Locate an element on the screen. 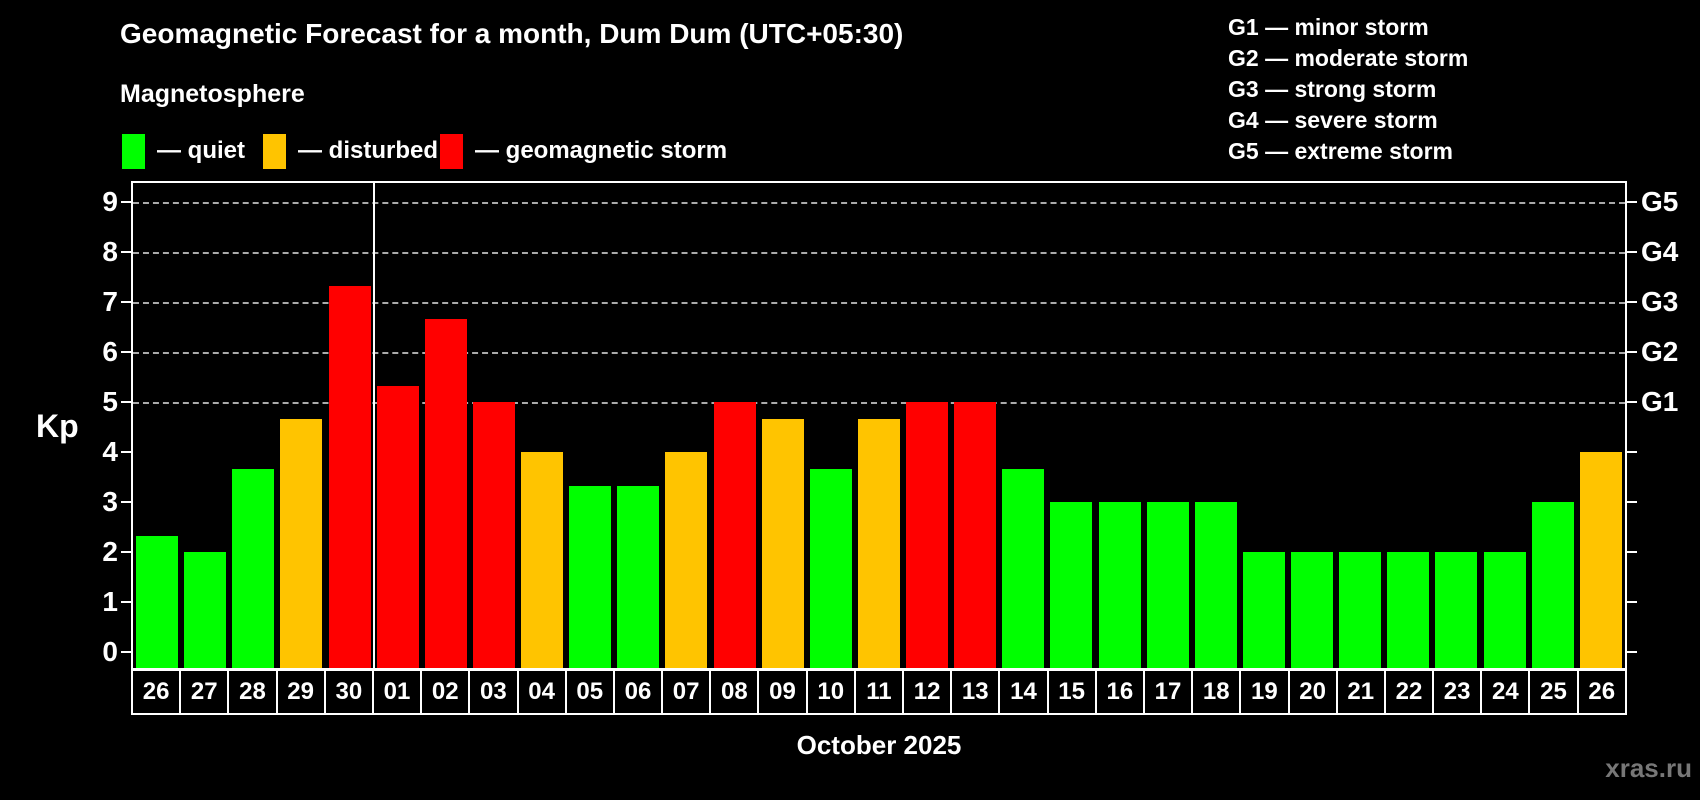 The height and width of the screenshot is (800, 1700). day-label-cell: 15 is located at coordinates (1070, 692).